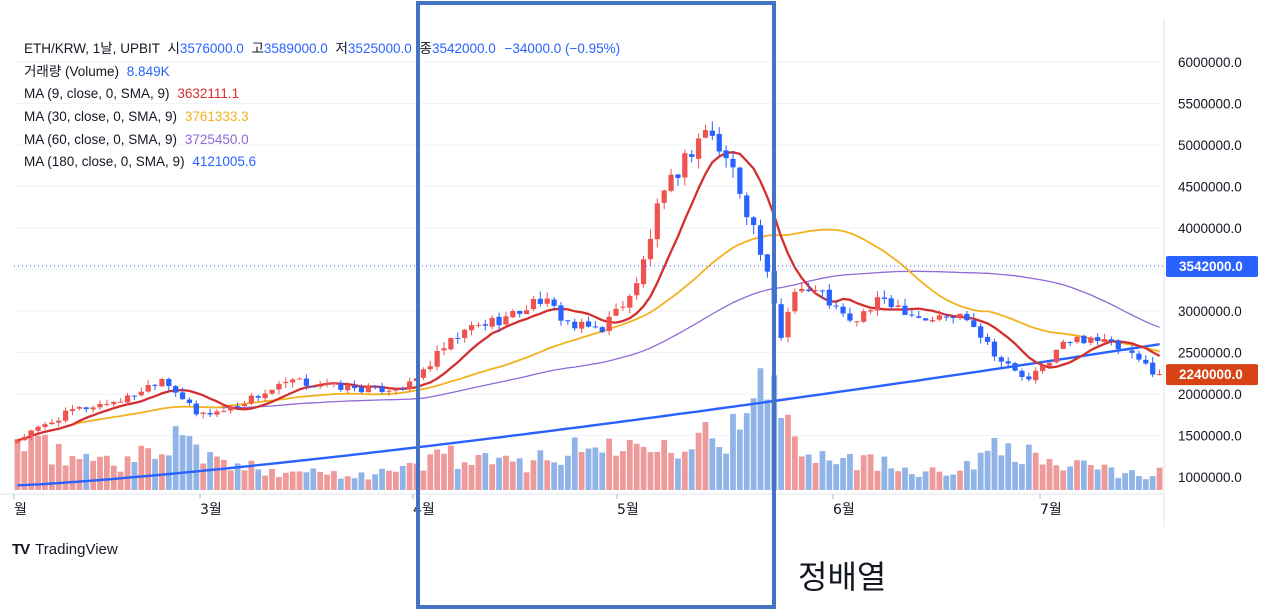 This screenshot has height=612, width=1280. What do you see at coordinates (322, 140) in the screenshot?
I see `indicator-ma60: MA (60, close, 0, SMA, 9) 3725450.0` at bounding box center [322, 140].